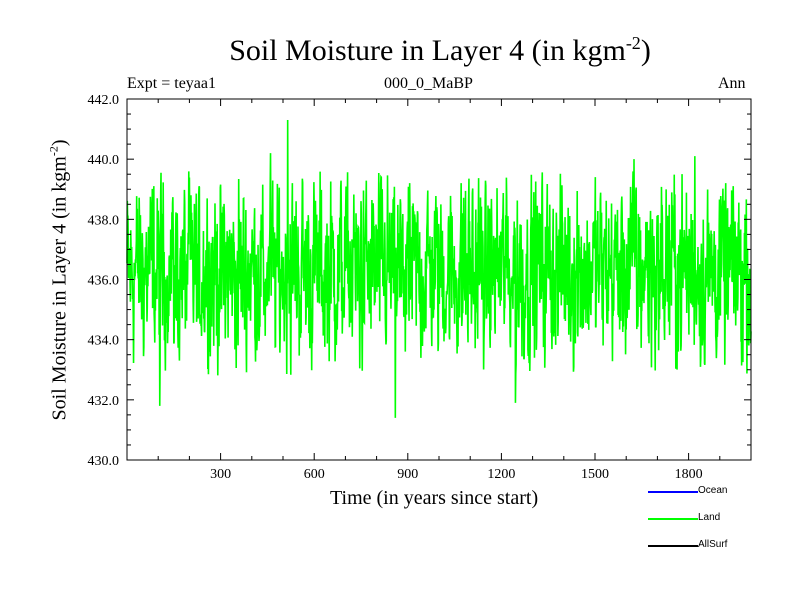 This screenshot has height=600, width=800. I want to click on x-tick-label: 1800, so click(689, 474).